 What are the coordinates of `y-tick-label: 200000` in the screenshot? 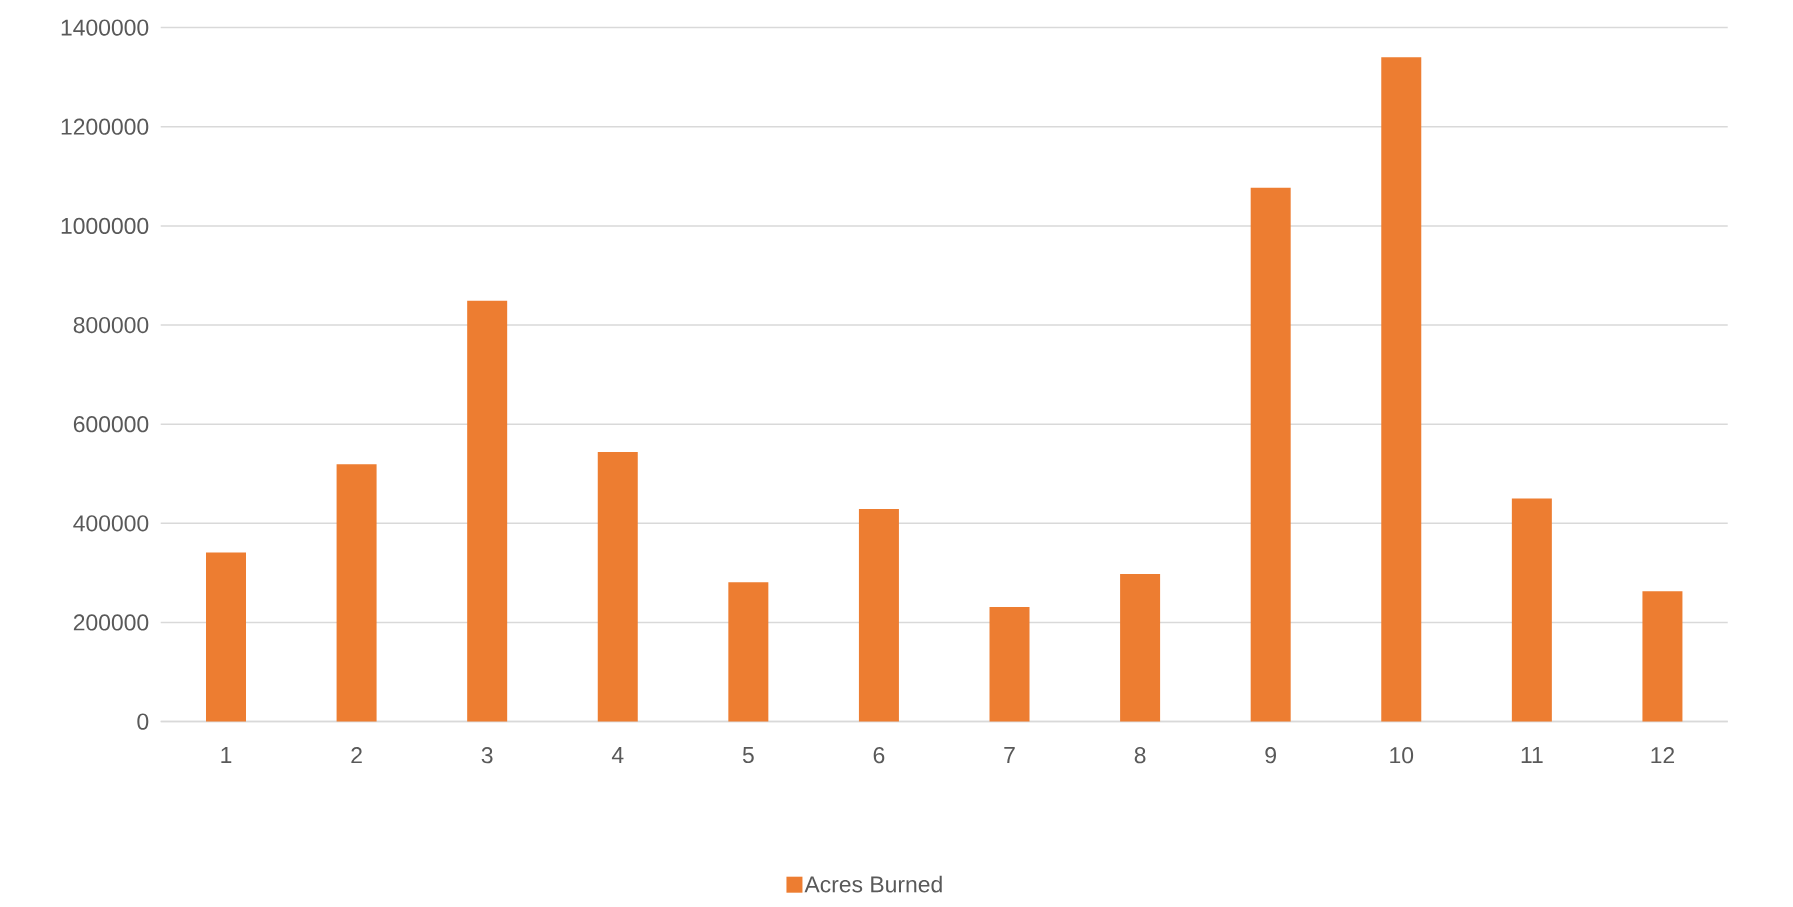 It's located at (111, 622).